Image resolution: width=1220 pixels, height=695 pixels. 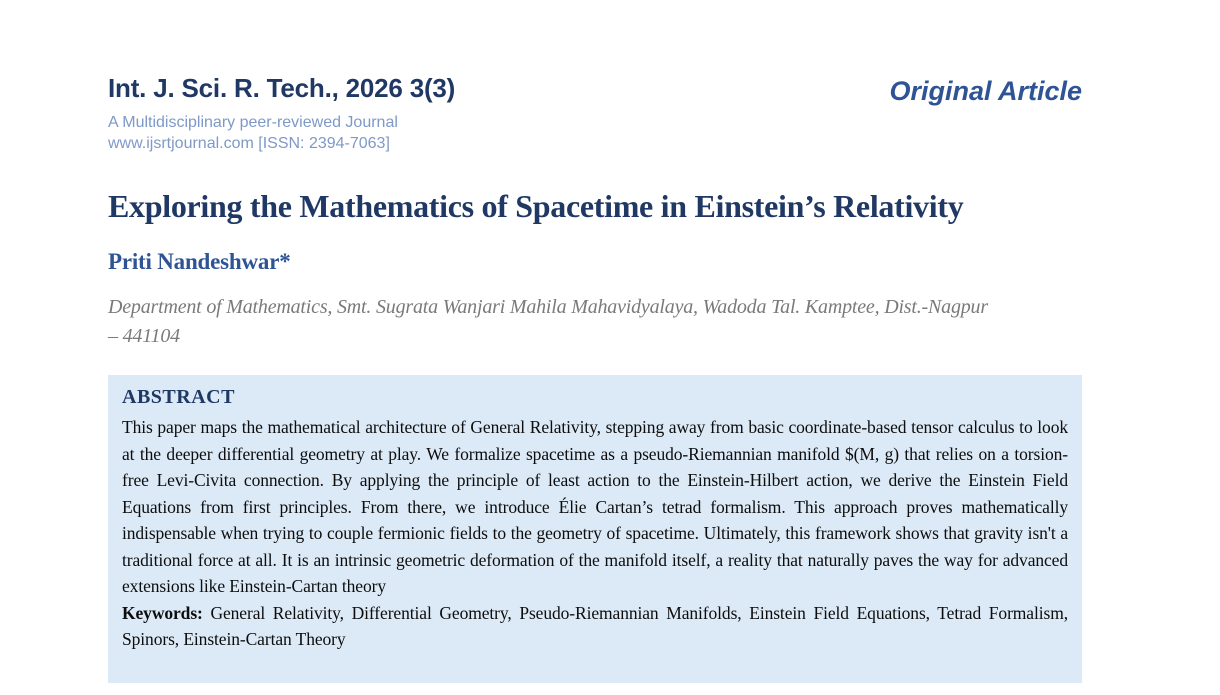 I want to click on journal-name: Int. J. Sci. R. Tech., 2026 3(3), so click(x=282, y=88).